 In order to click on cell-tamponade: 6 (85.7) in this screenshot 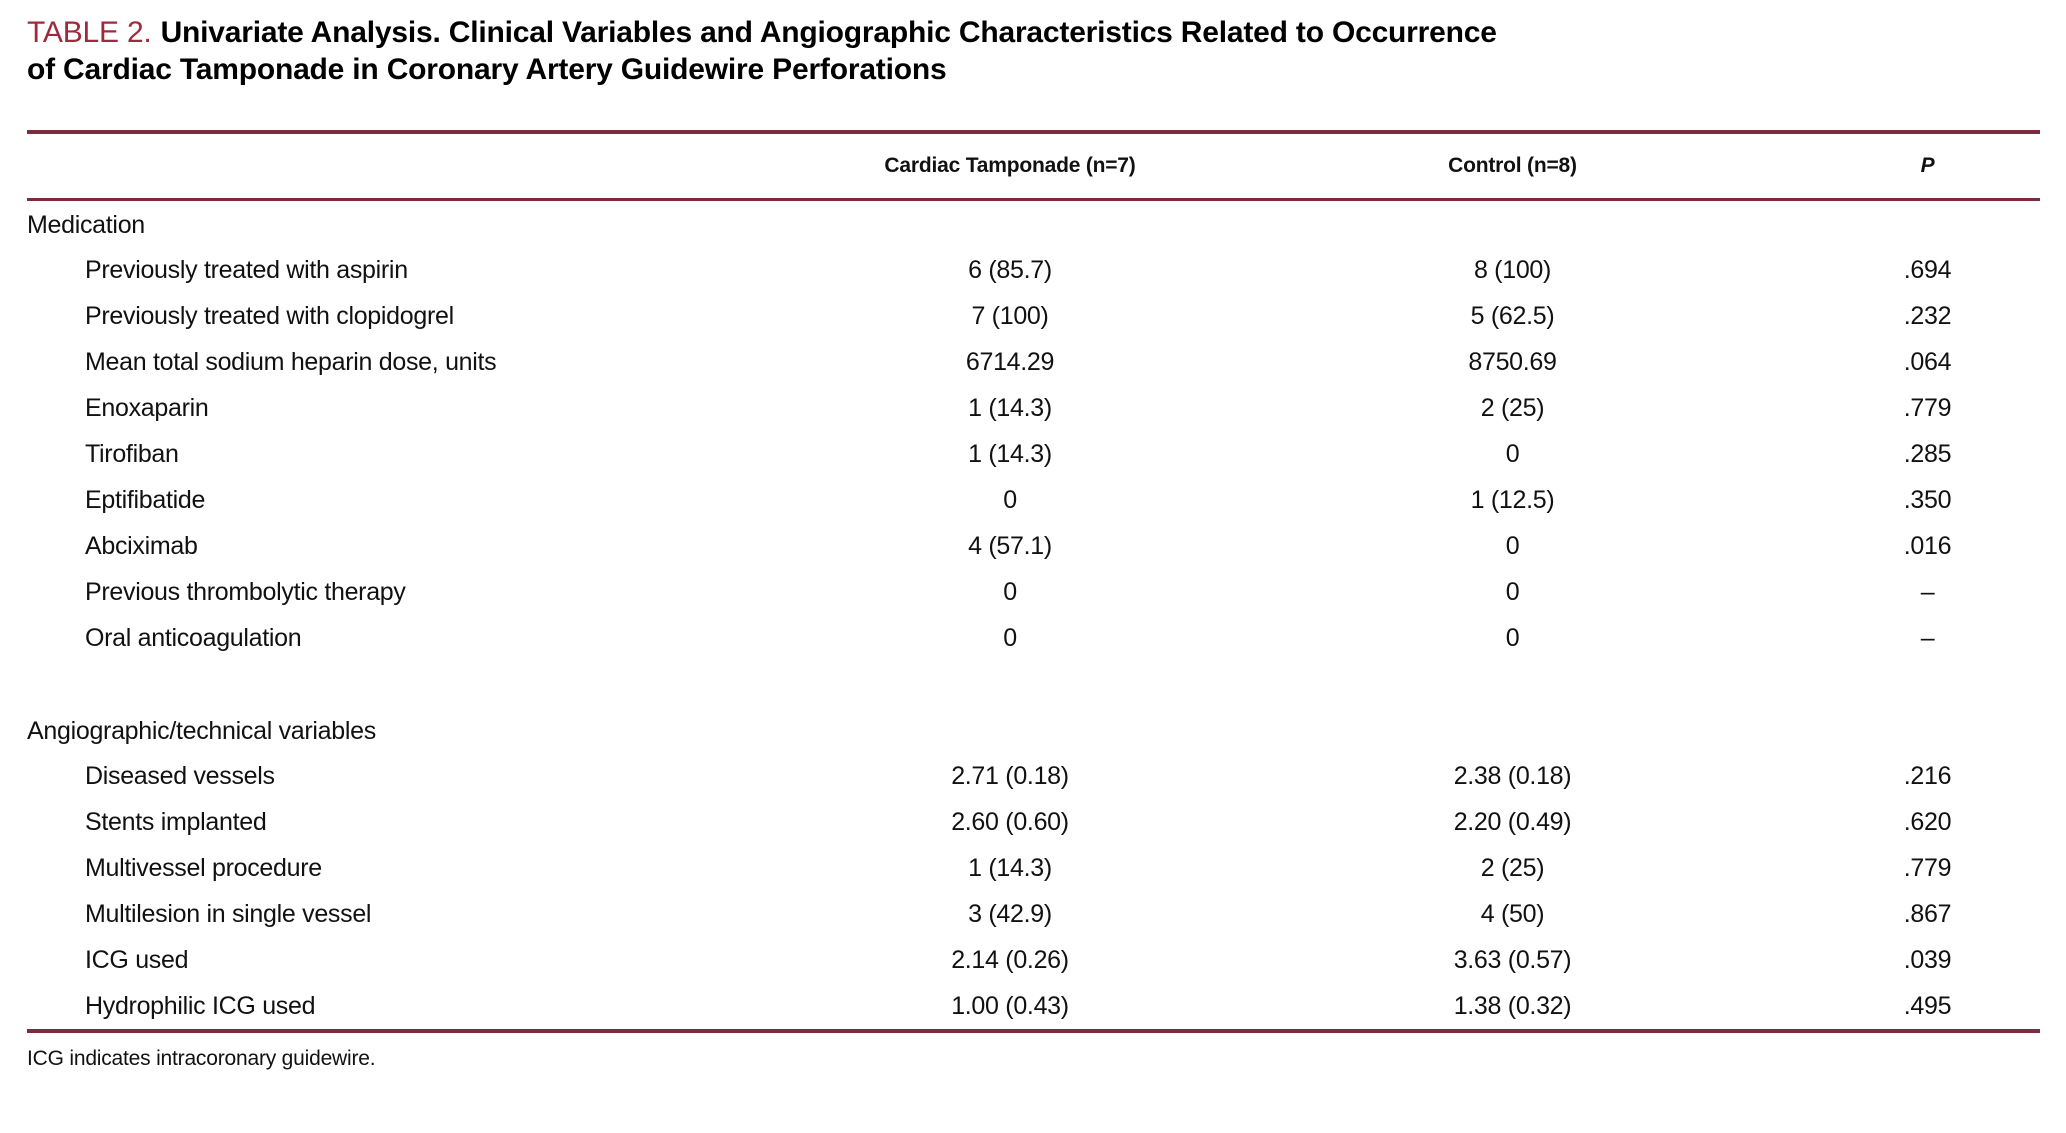, I will do `click(1010, 269)`.